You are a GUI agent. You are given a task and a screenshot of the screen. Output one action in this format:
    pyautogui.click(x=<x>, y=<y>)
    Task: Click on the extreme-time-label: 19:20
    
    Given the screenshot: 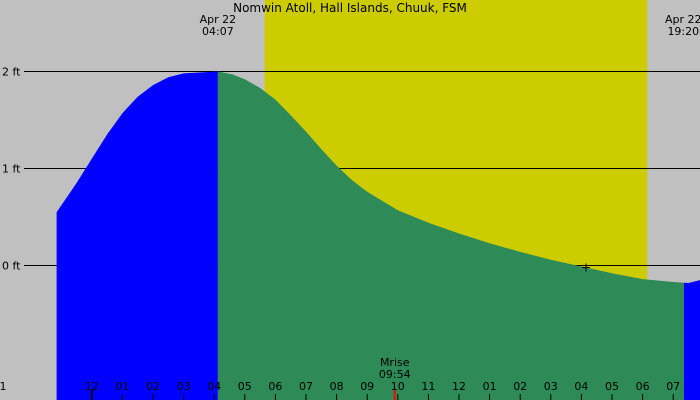 What is the action you would take?
    pyautogui.click(x=683, y=31)
    